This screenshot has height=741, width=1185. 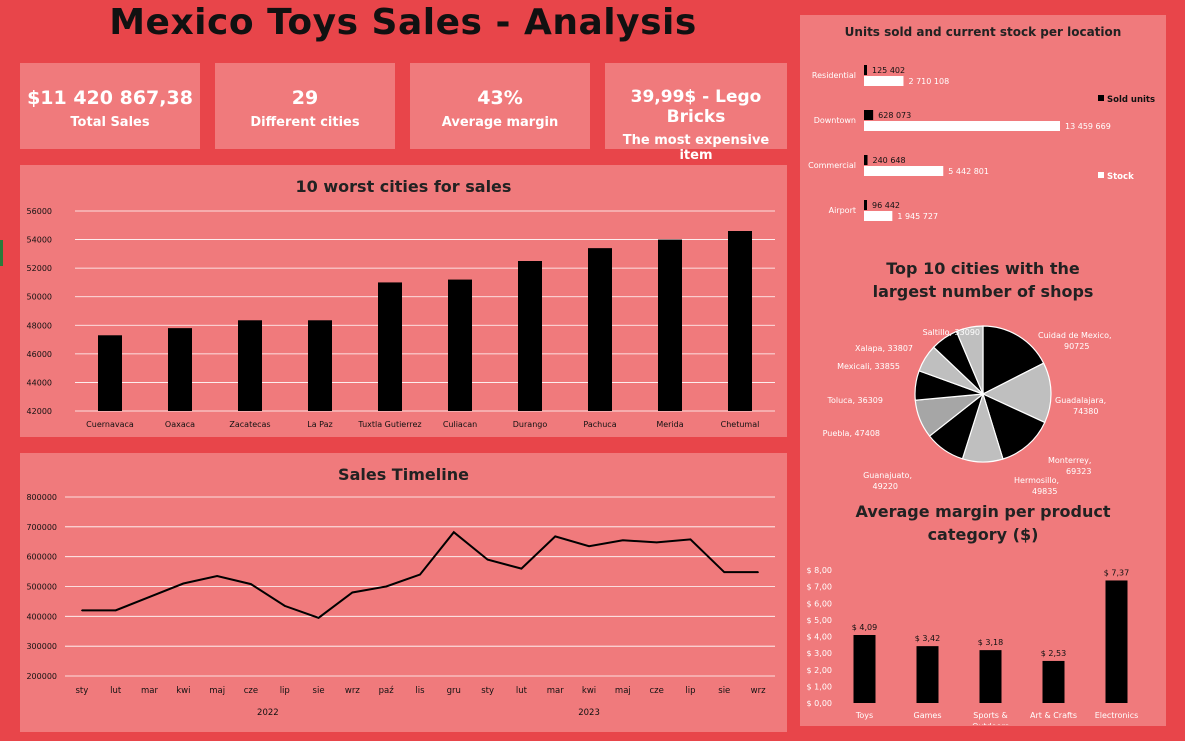 What do you see at coordinates (180, 424) in the screenshot?
I see `x-tick-label: Oaxaca` at bounding box center [180, 424].